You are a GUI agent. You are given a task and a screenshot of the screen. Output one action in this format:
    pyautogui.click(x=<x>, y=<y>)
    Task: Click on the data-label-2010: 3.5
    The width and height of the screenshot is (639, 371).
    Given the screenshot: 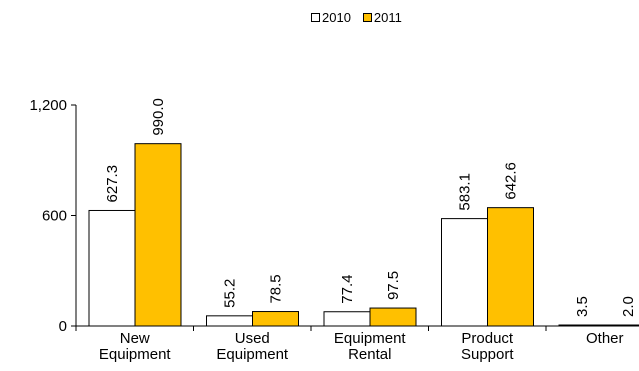 What is the action you would take?
    pyautogui.click(x=582, y=306)
    